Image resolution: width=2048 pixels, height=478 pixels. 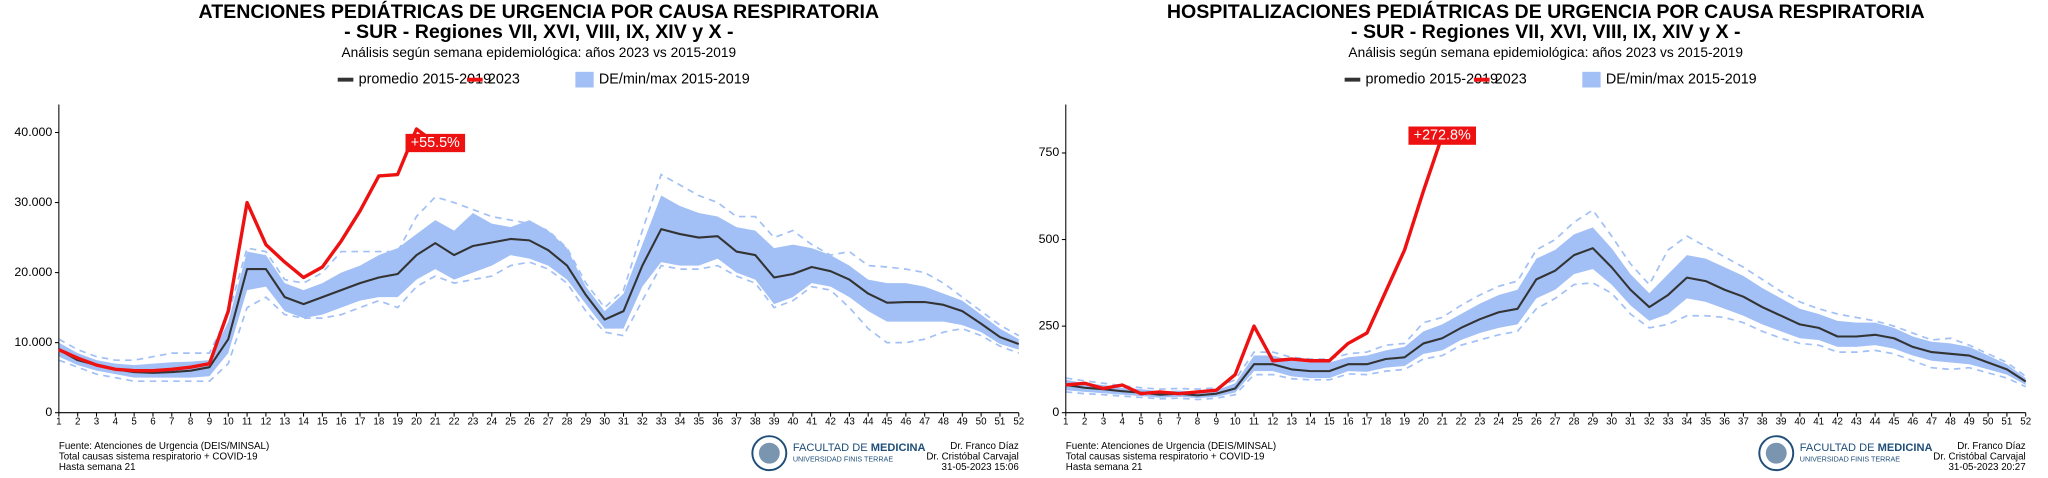 I want to click on x-tick-label: 29, so click(x=1592, y=421).